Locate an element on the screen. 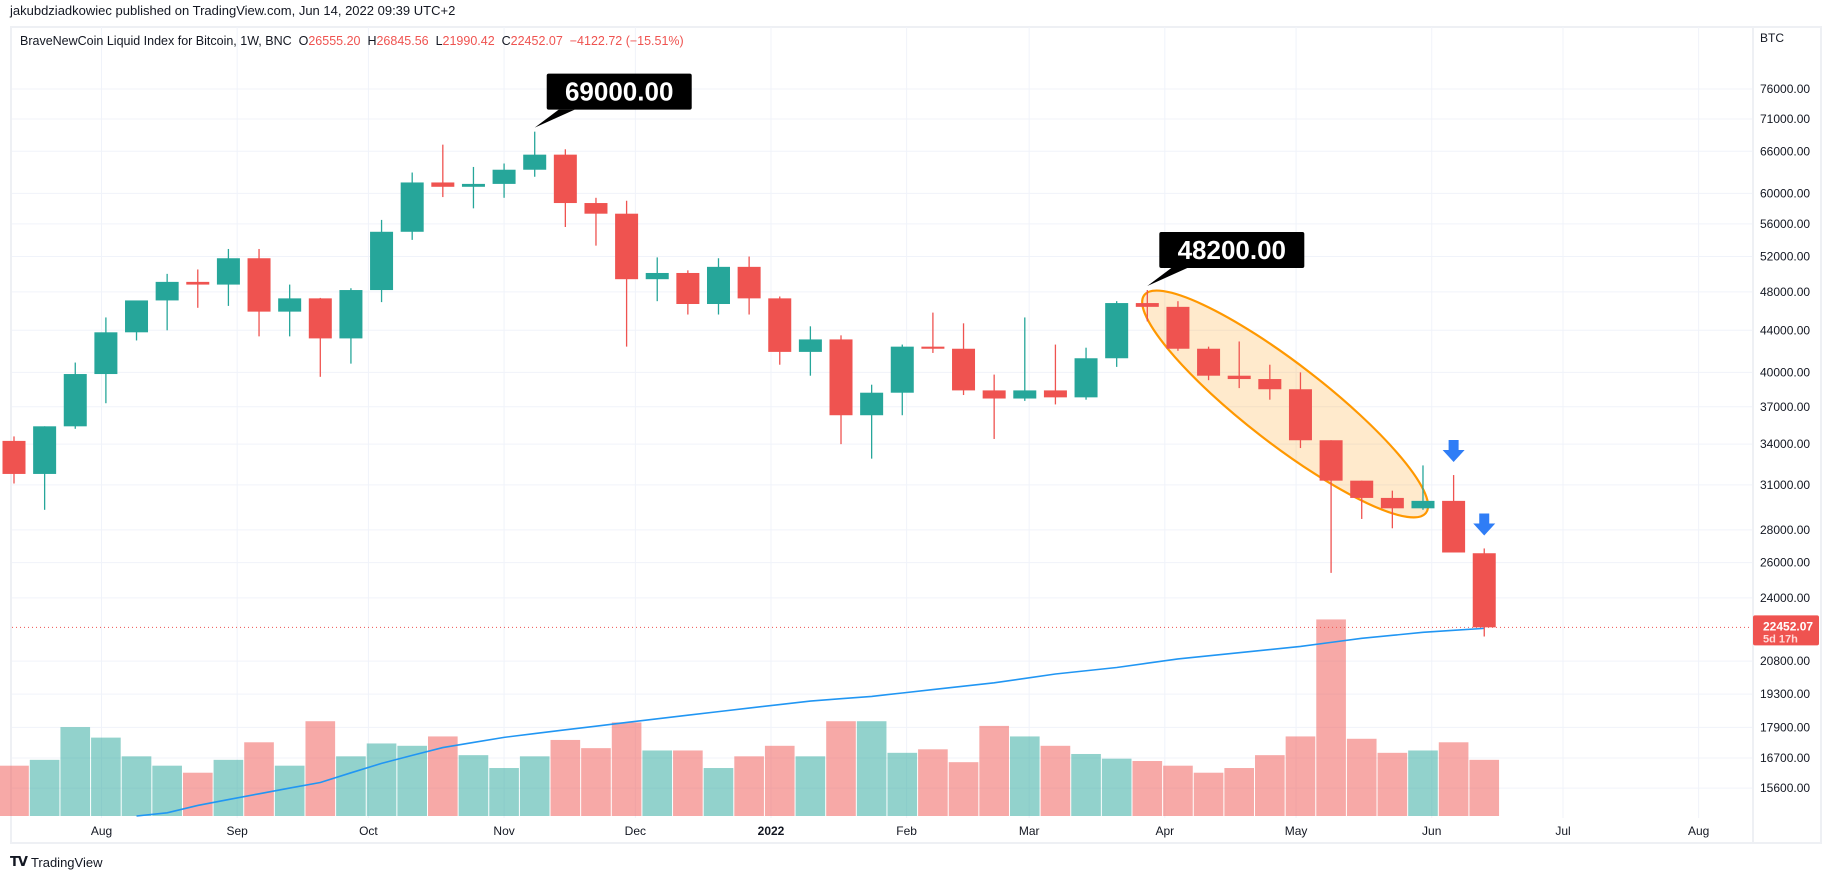 The height and width of the screenshot is (879, 1834). y-tick-label: 24000.00 is located at coordinates (1785, 598).